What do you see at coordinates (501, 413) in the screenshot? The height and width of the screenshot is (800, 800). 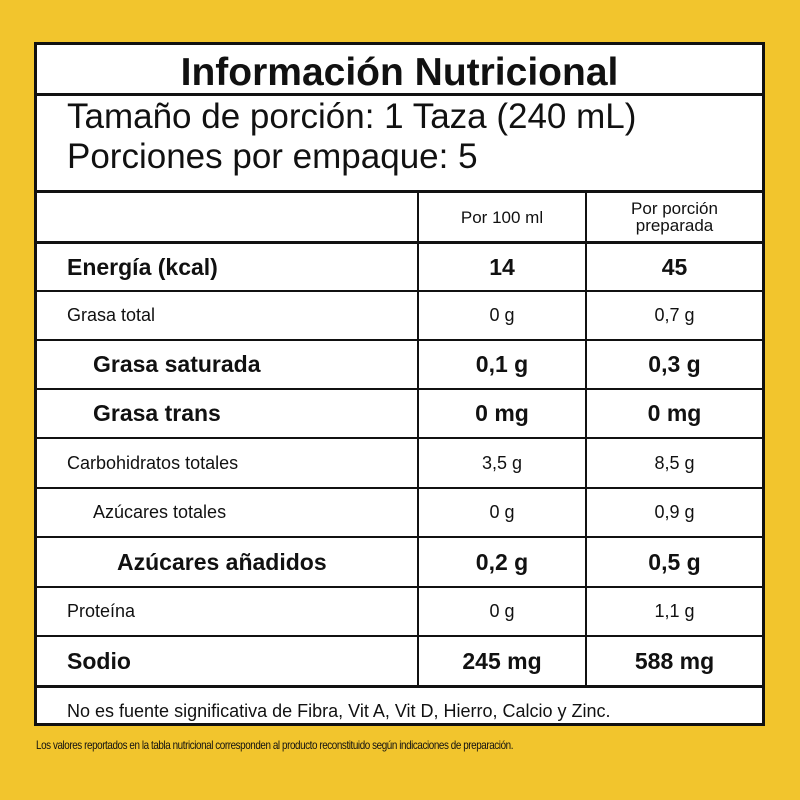 I see `row-value-per100: 0 mg` at bounding box center [501, 413].